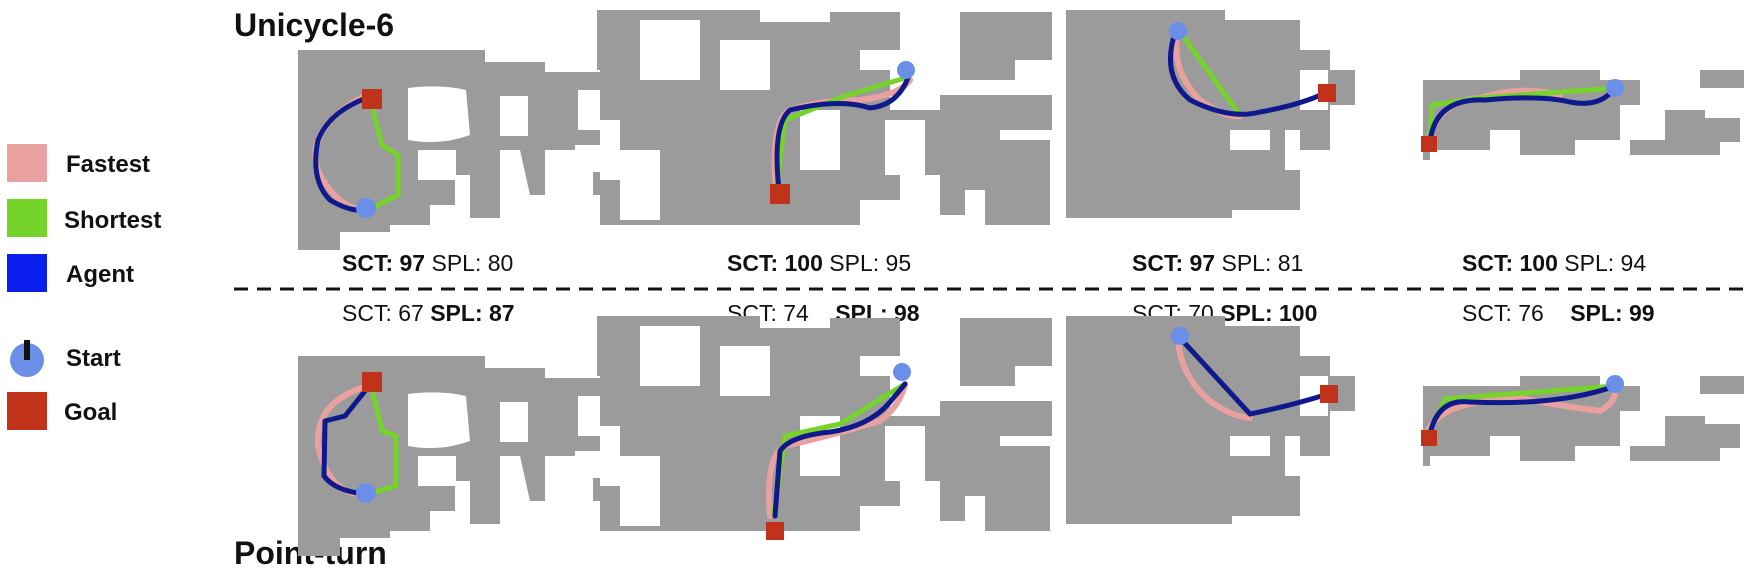  I want to click on metric-bottom-1: SCT: 67 SPL: 87, so click(428, 313).